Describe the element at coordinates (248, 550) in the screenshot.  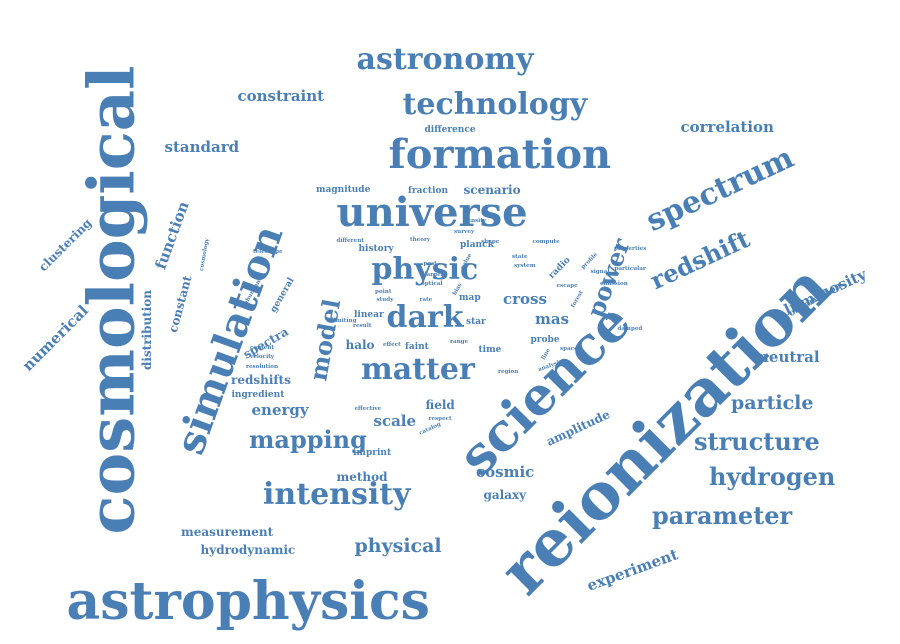
I see `word-hydrodynamic: hydrodynamic` at that location.